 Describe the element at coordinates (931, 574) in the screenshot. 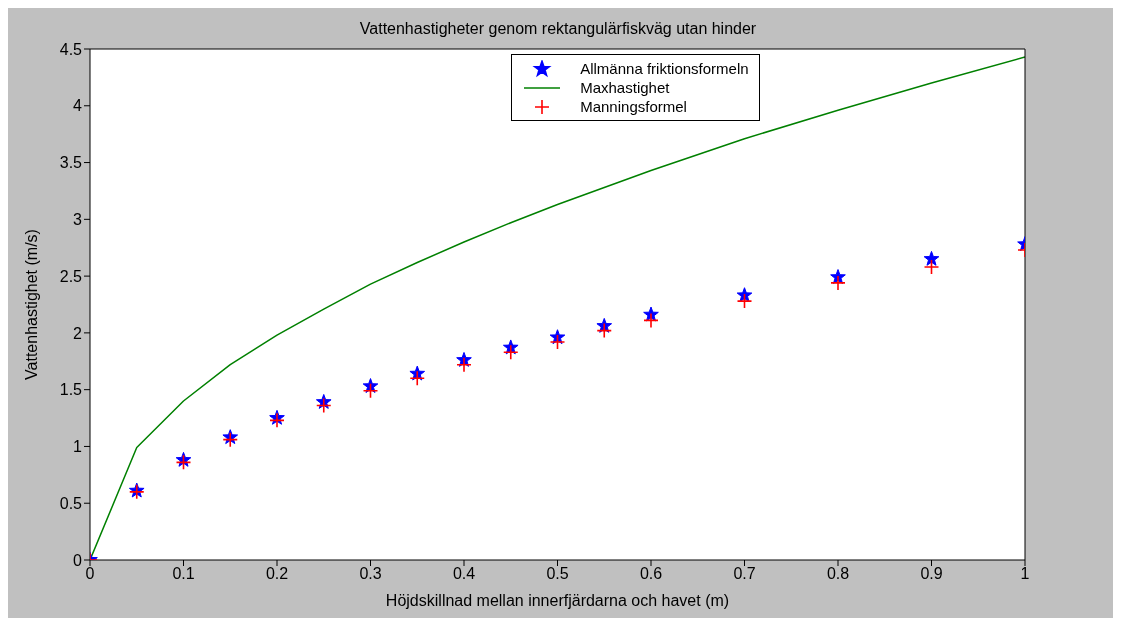

I see `x-tick-label: 0.9` at that location.